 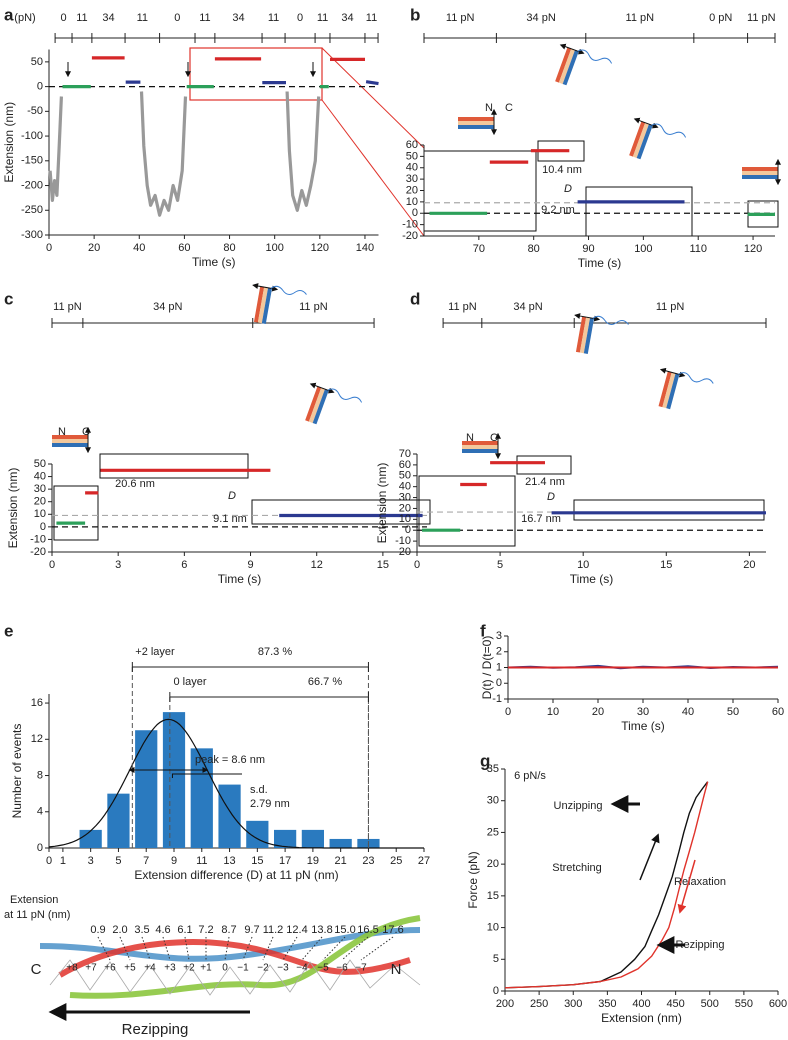 I want to click on layer-label: +1, so click(x=206, y=968).